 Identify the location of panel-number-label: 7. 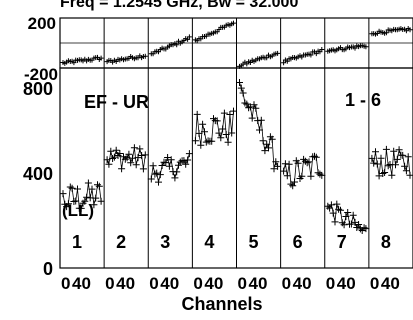
(342, 242).